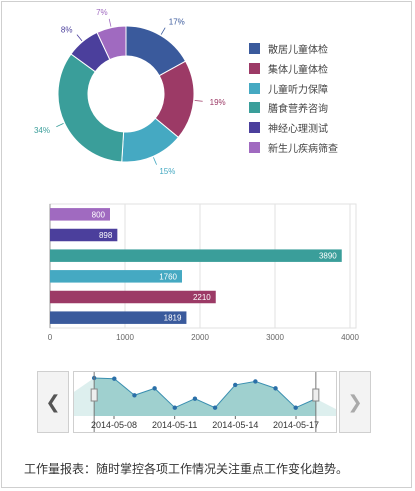  What do you see at coordinates (177, 22) in the screenshot?
I see `donut-percent-label: 17%` at bounding box center [177, 22].